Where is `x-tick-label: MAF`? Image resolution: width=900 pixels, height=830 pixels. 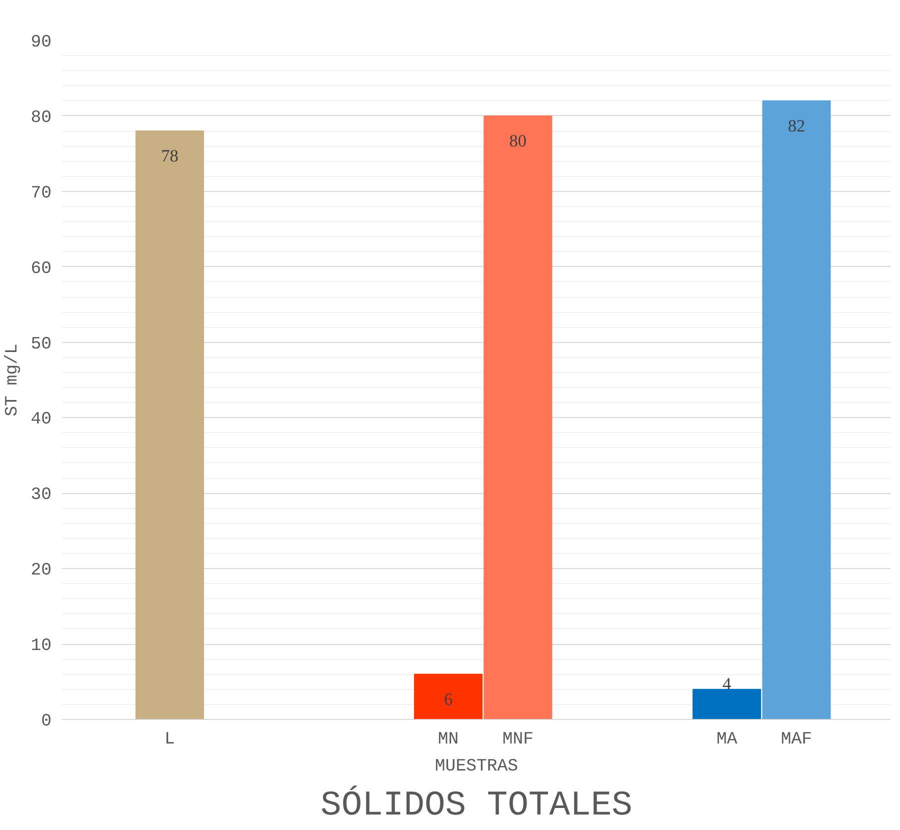
x-tick-label: MAF is located at coordinates (796, 740).